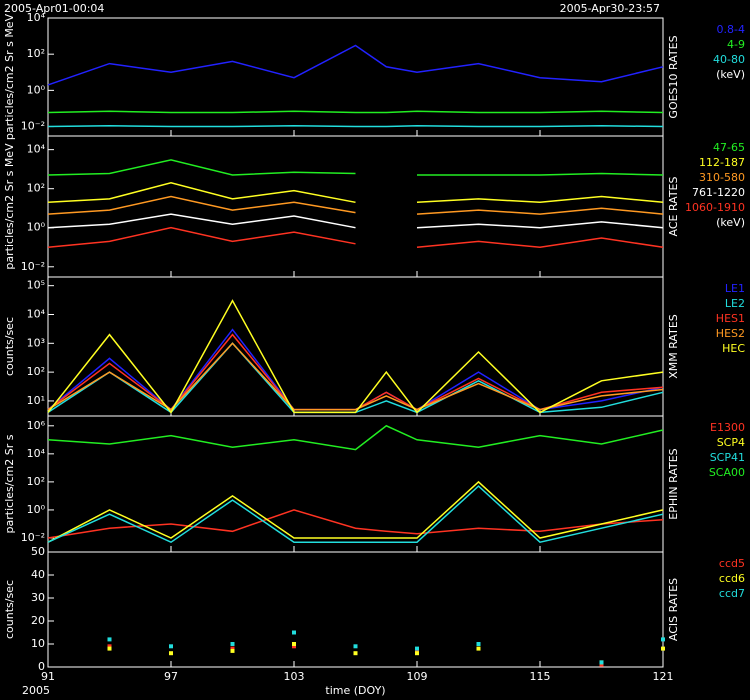 This screenshot has height=700, width=750. Describe the element at coordinates (610, 8) in the screenshot. I see `end-time: 2005-Apr30-23:57` at that location.